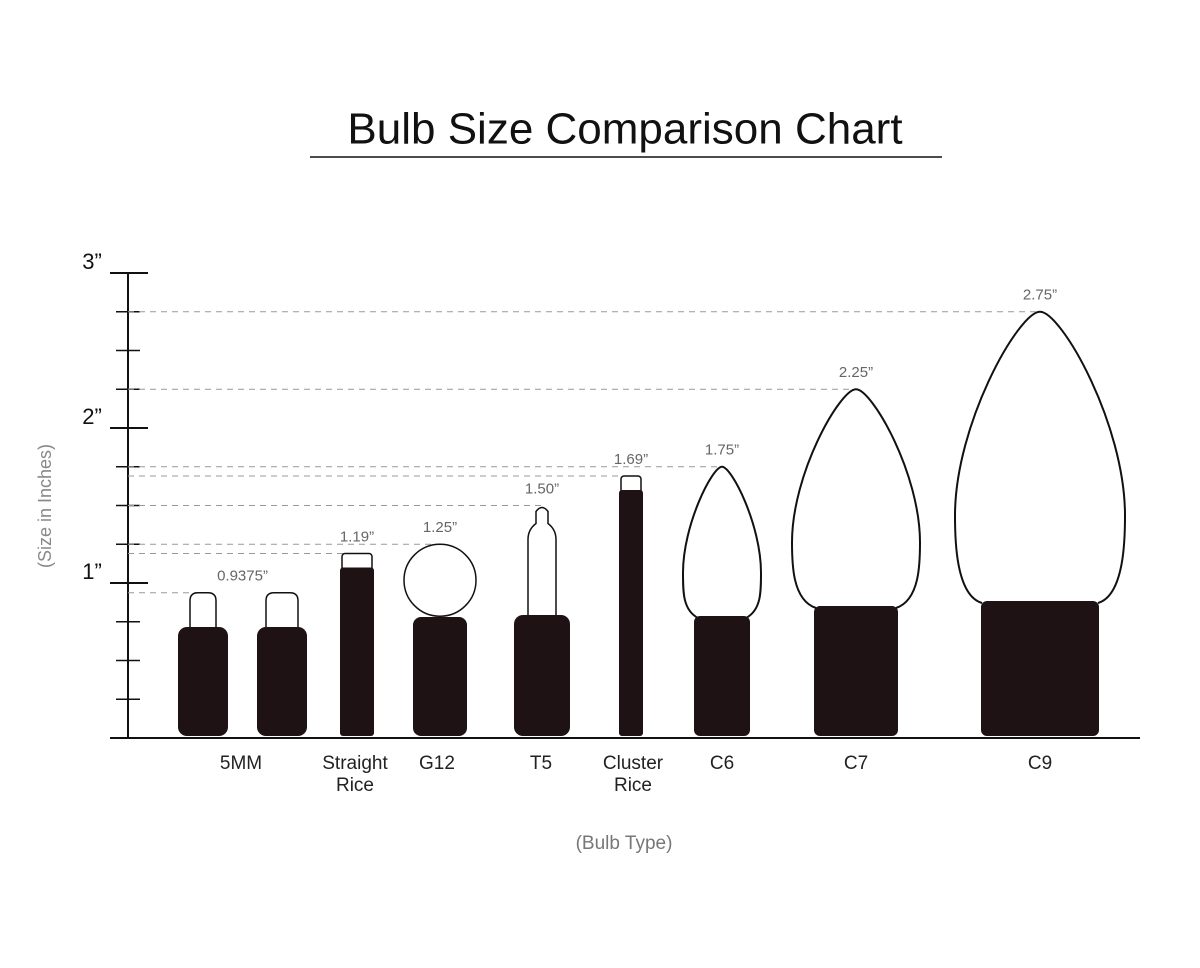 The image size is (1200, 968). I want to click on y-tick-label: 2”, so click(92, 416).